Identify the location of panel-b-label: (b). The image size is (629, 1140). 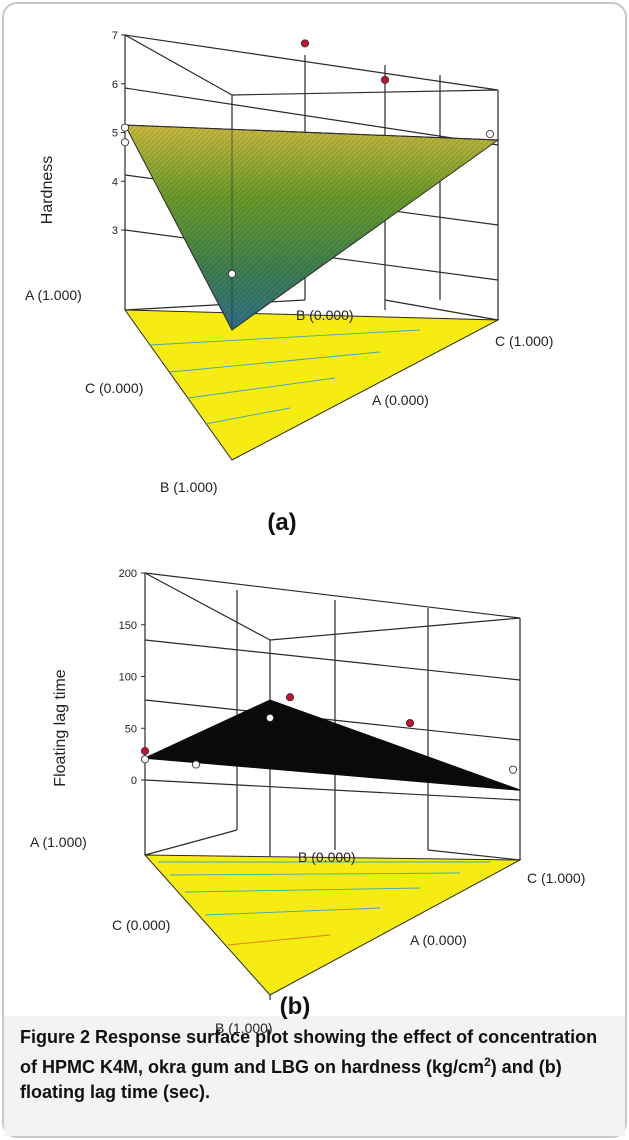
(295, 1006).